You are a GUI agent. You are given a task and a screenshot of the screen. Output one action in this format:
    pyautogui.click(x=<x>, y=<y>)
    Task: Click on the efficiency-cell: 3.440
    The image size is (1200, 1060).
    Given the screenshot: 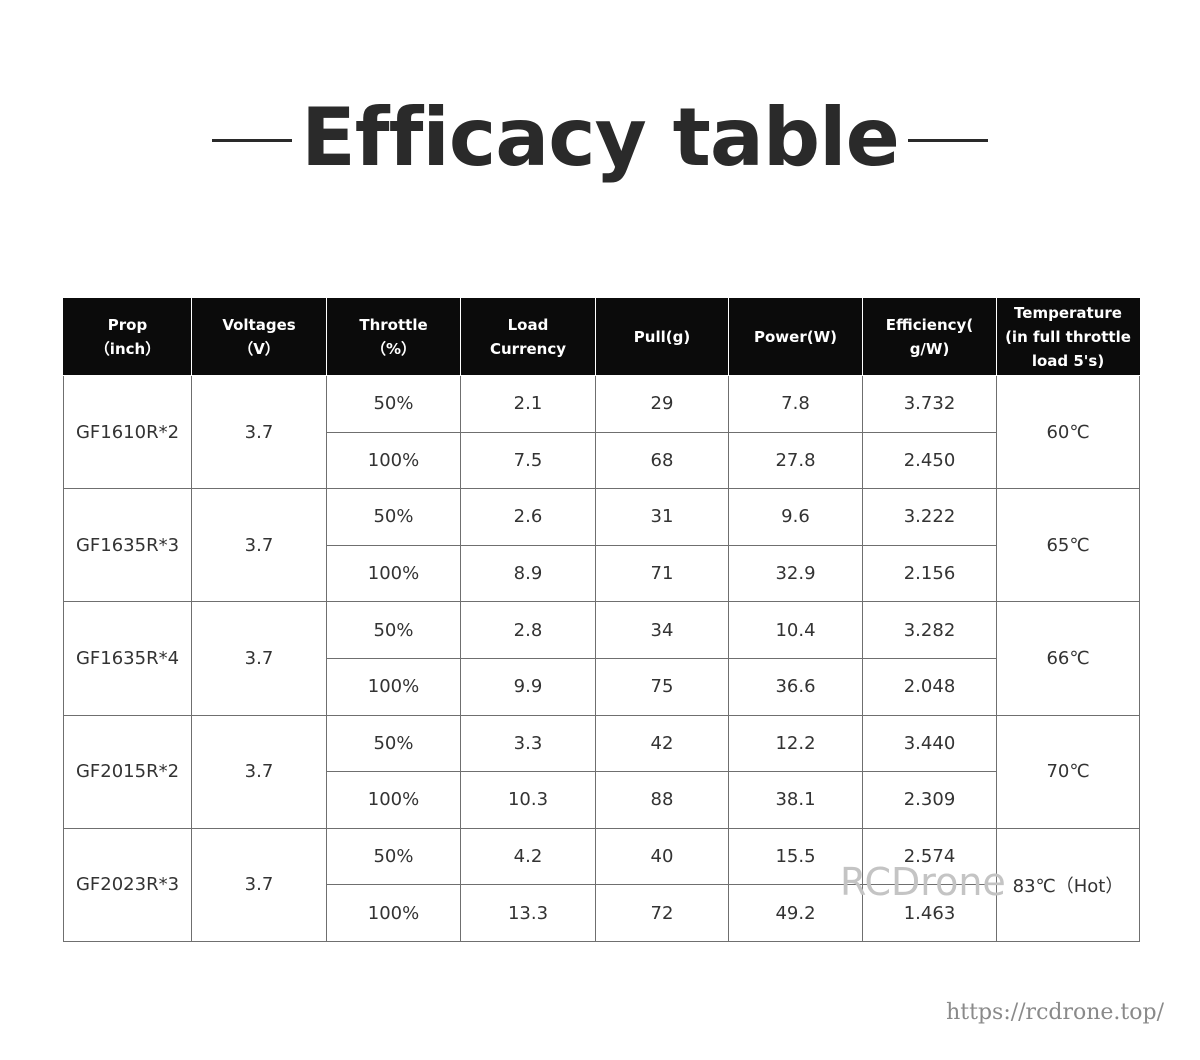 What is the action you would take?
    pyautogui.click(x=929, y=743)
    